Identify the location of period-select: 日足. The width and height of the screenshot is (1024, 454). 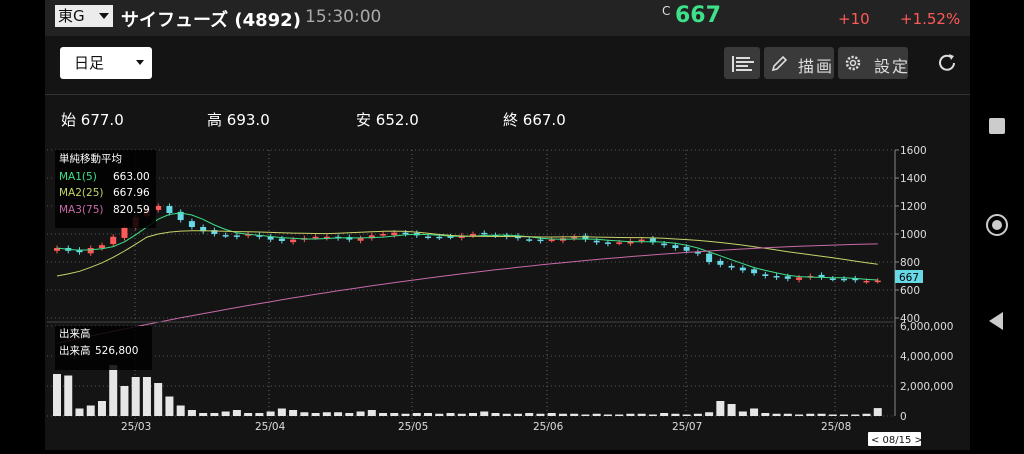
(106, 63).